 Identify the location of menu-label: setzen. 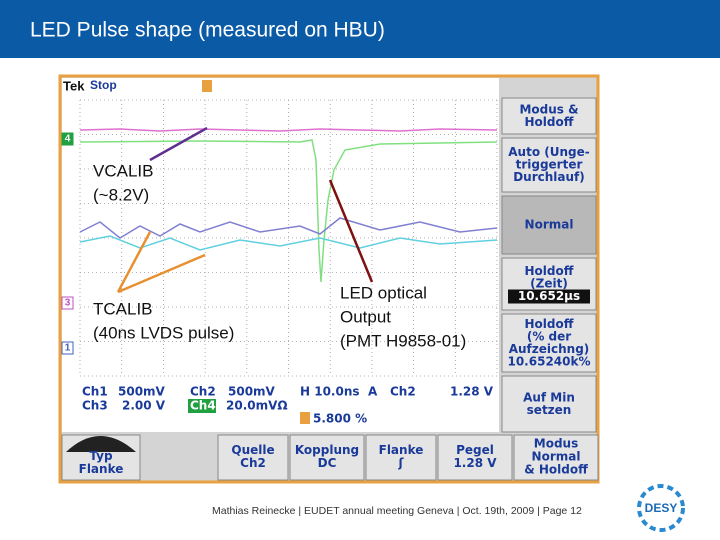
(549, 410).